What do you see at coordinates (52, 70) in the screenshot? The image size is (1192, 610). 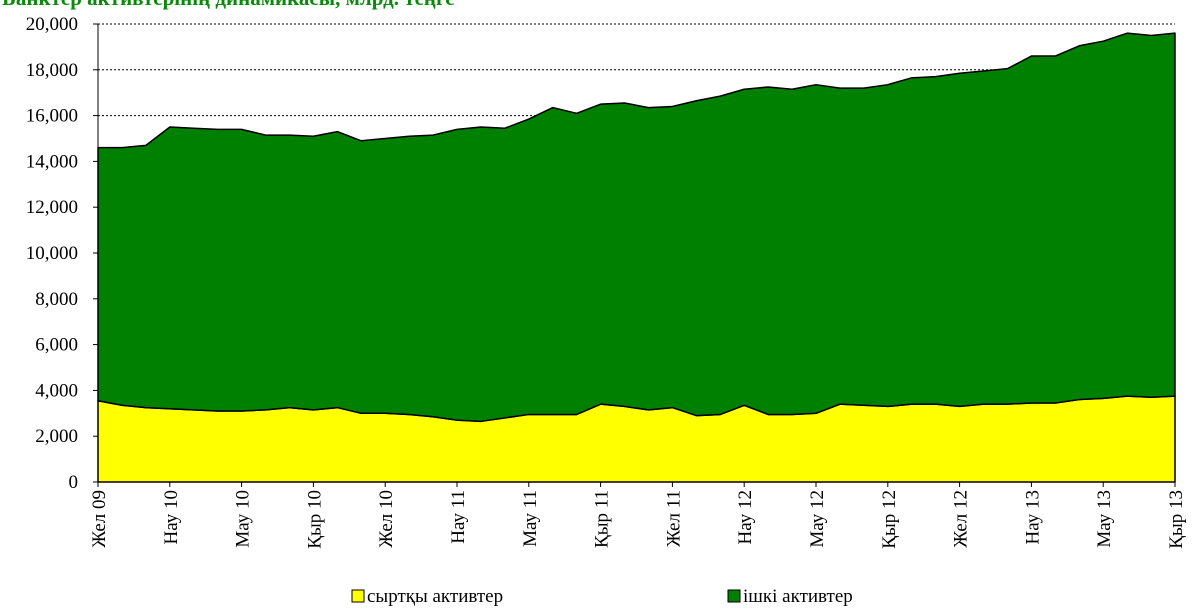 I see `y-tick-label: 18,000` at bounding box center [52, 70].